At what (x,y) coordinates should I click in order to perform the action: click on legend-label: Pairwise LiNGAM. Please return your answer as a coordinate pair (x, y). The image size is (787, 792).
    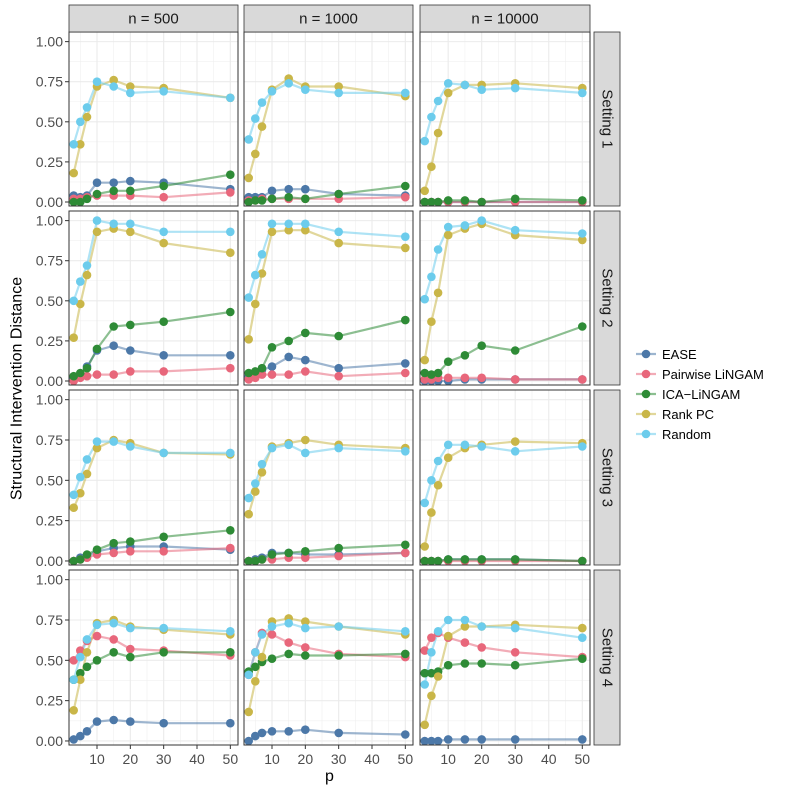
    Looking at the image, I should click on (713, 374).